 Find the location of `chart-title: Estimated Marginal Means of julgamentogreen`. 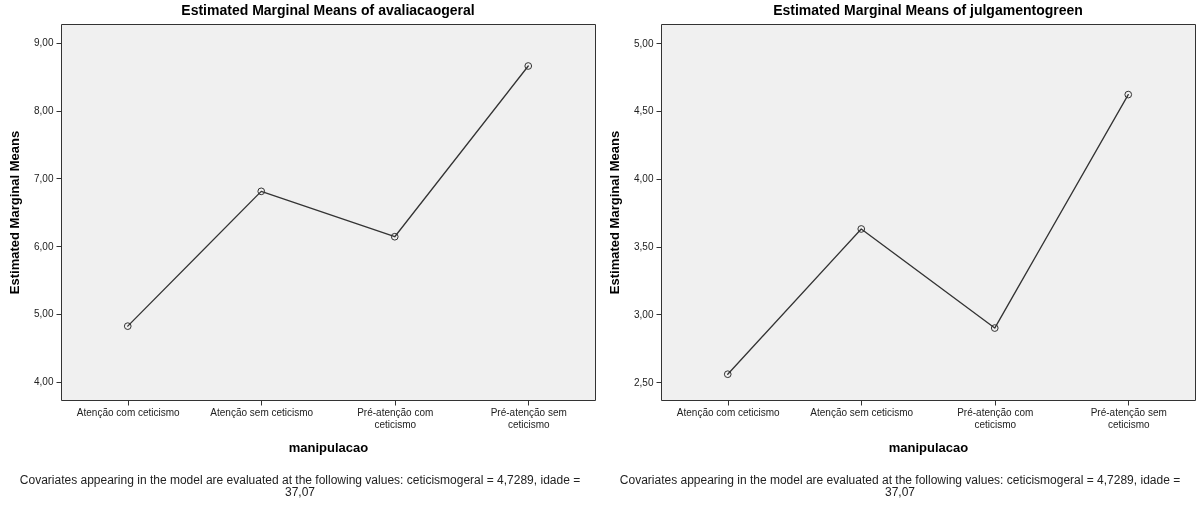

chart-title: Estimated Marginal Means of julgamentogreen is located at coordinates (928, 10).